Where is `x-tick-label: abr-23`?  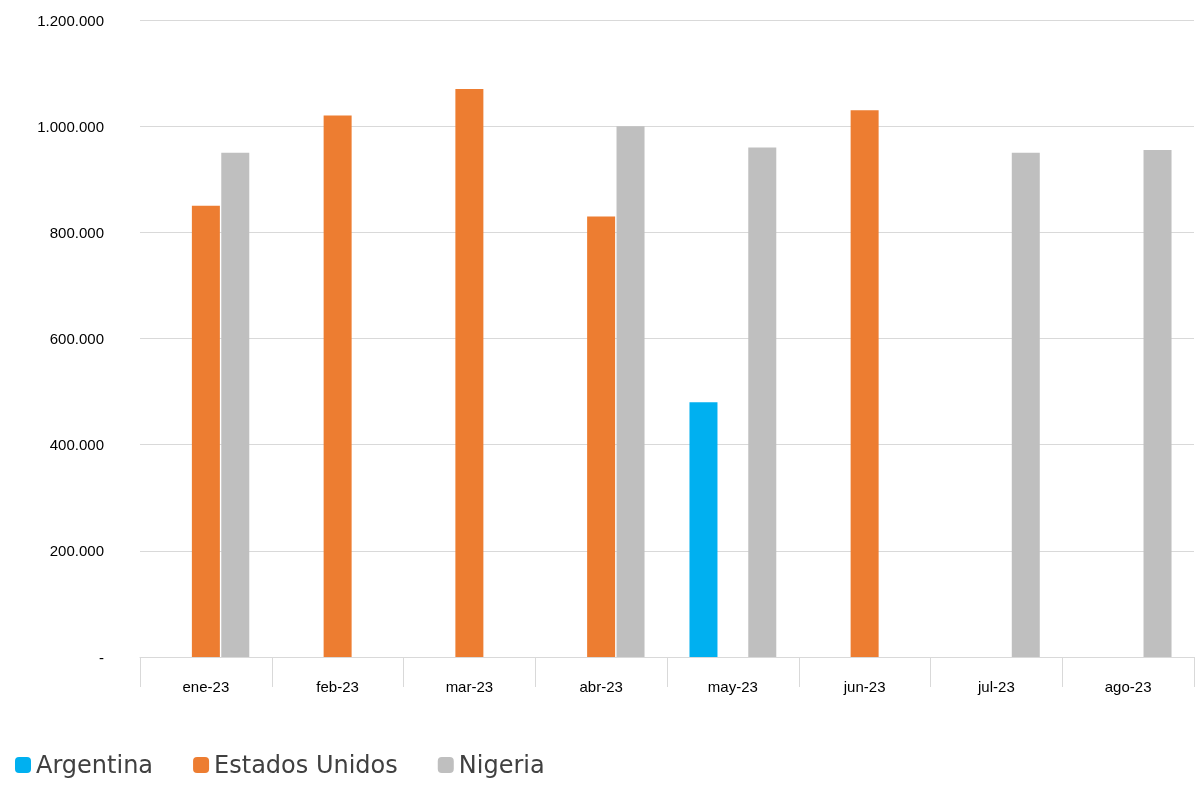 x-tick-label: abr-23 is located at coordinates (601, 686).